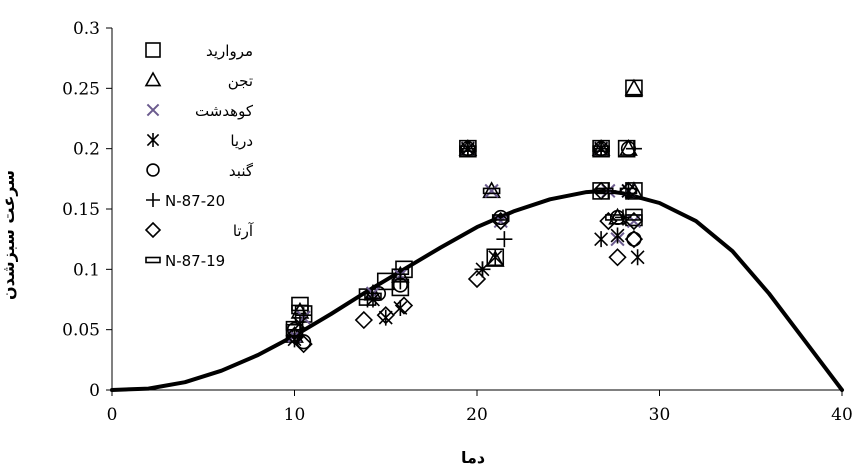 This screenshot has height=470, width=858. What do you see at coordinates (199, 230) in the screenshot?
I see `legend-item: آرتا` at bounding box center [199, 230].